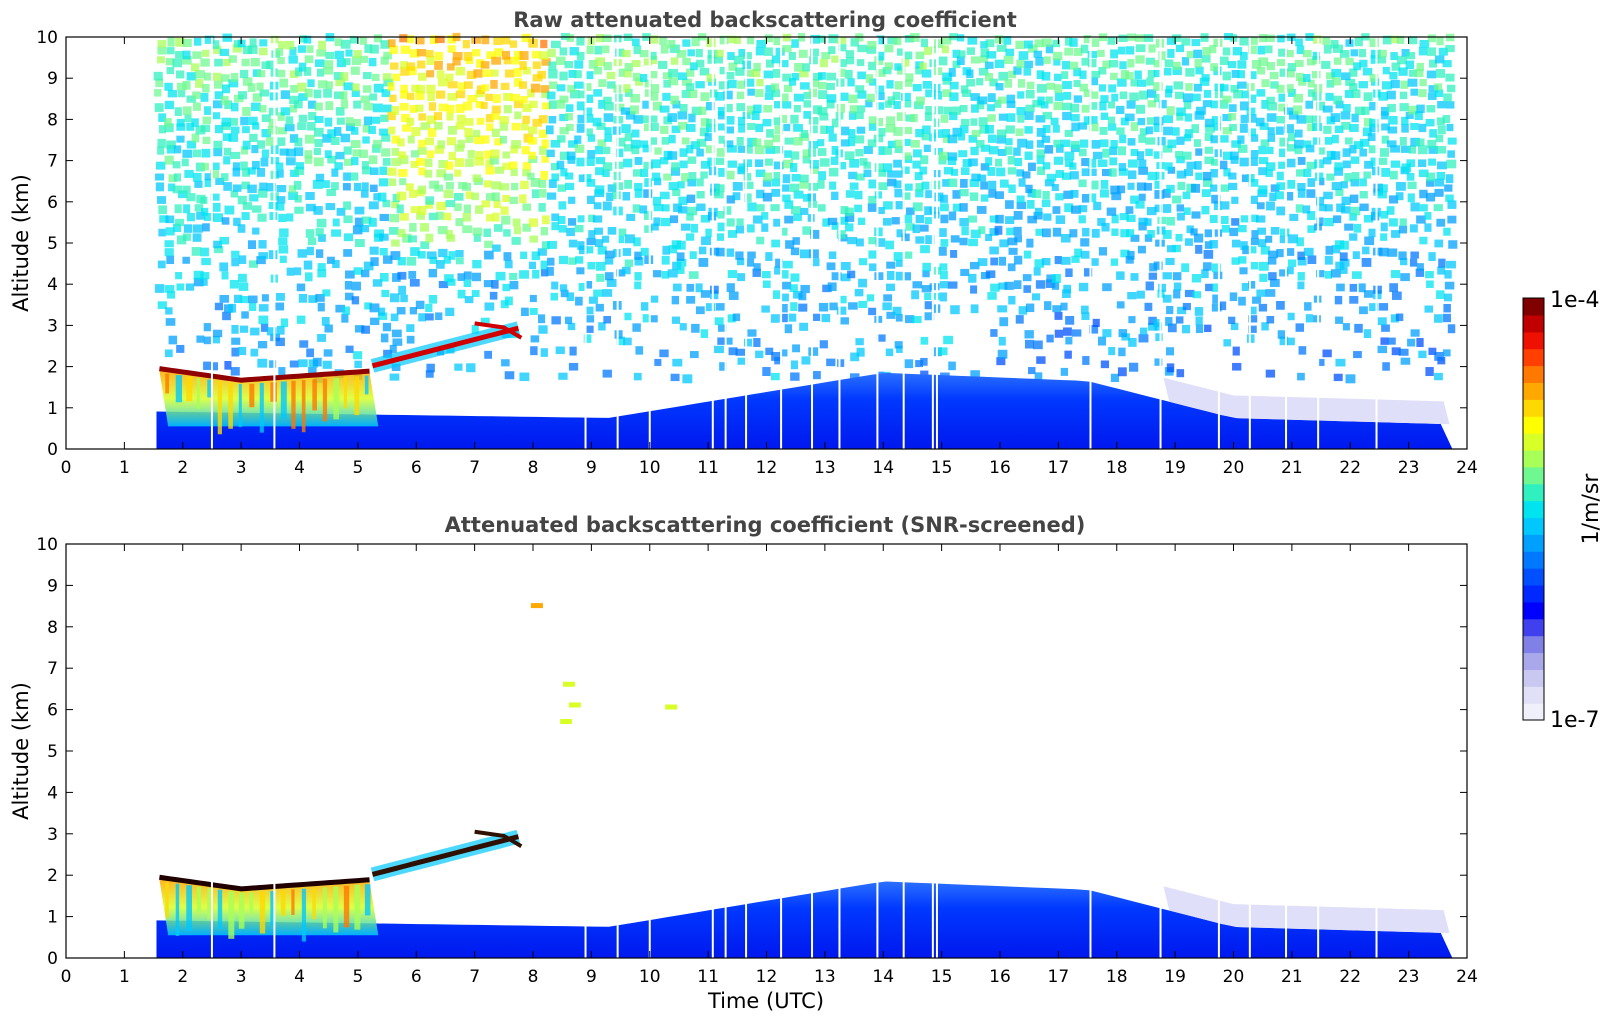  I want to click on x-tick-label: 10, so click(650, 468).